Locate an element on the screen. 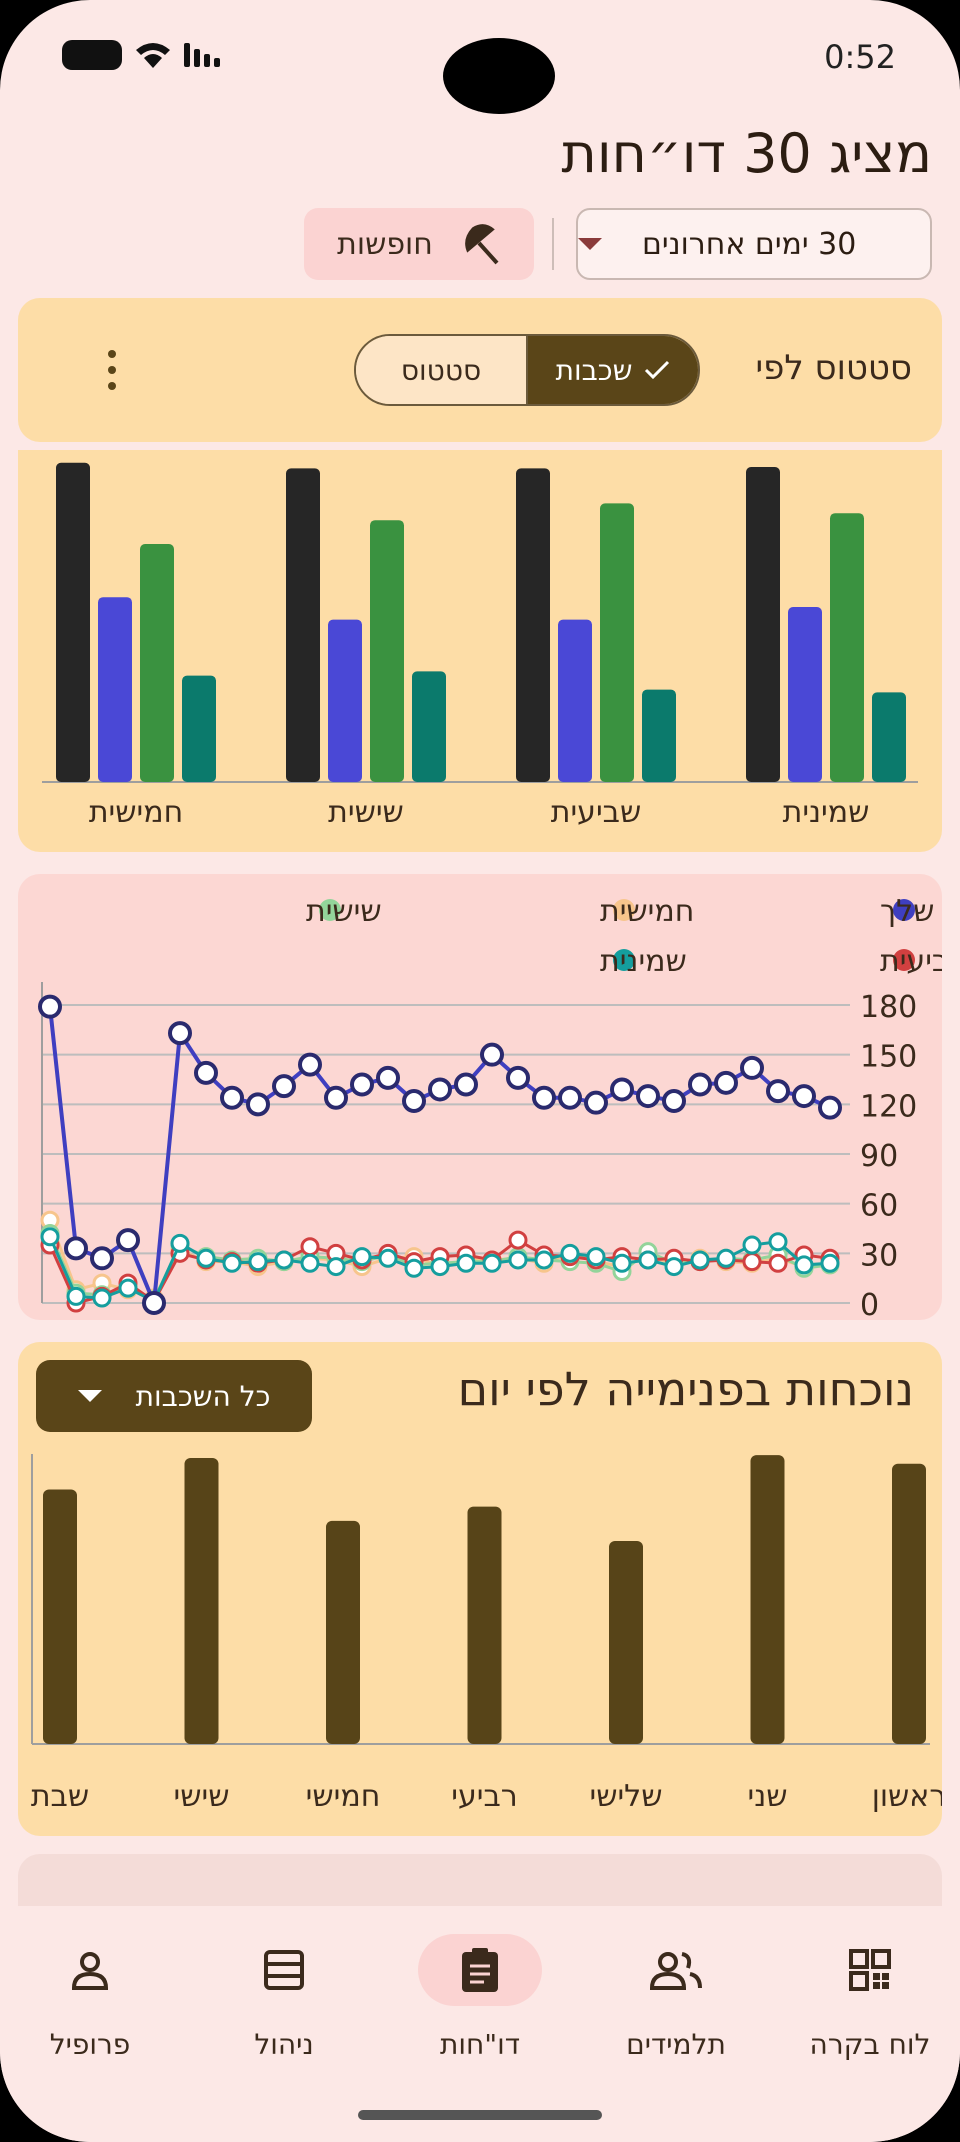  y-tick-label: 0 is located at coordinates (869, 1304).